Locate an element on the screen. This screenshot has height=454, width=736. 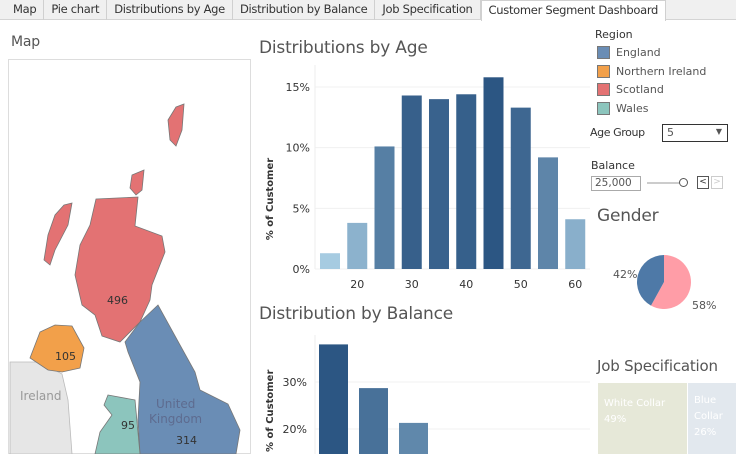
legend-item: Wales is located at coordinates (623, 108).